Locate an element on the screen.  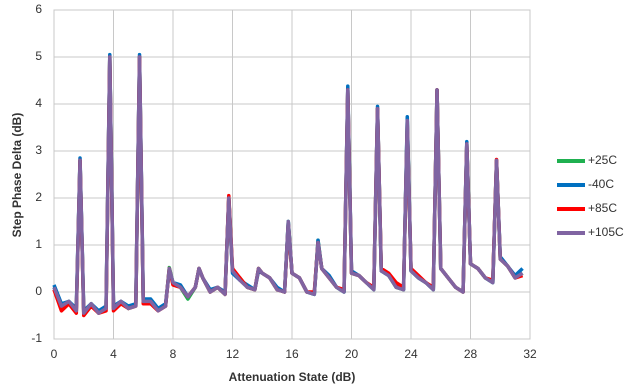
y-tick-label: 4 is located at coordinates (38, 103).